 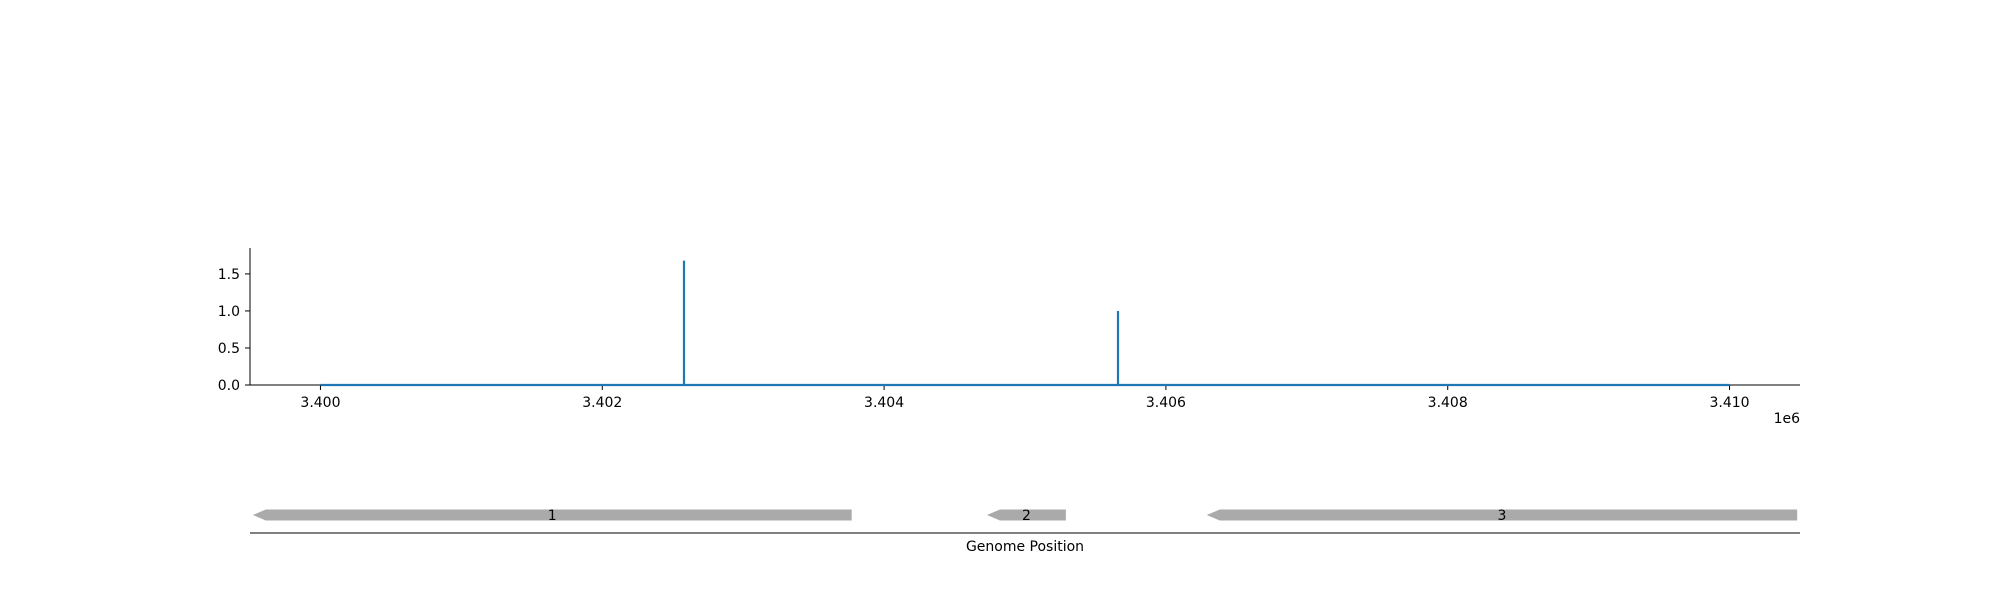 I want to click on y-tick-label: 0.0, so click(x=229, y=386).